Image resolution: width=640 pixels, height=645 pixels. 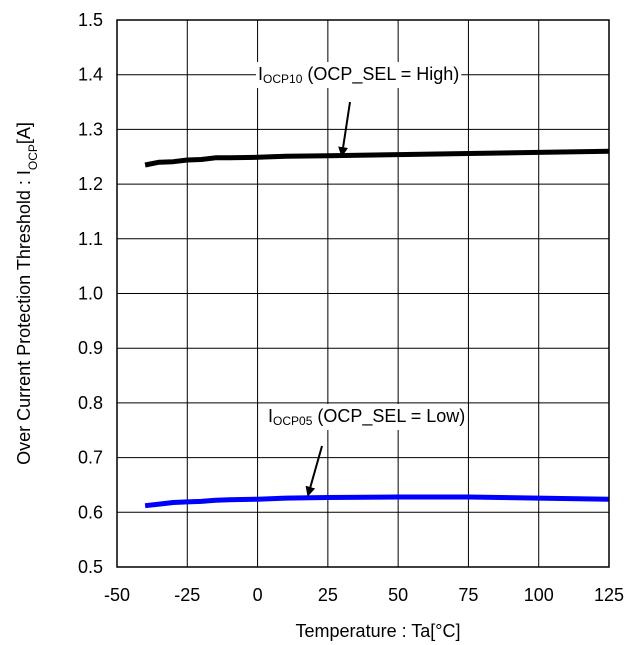 What do you see at coordinates (187, 595) in the screenshot?
I see `x-tick-label: -25` at bounding box center [187, 595].